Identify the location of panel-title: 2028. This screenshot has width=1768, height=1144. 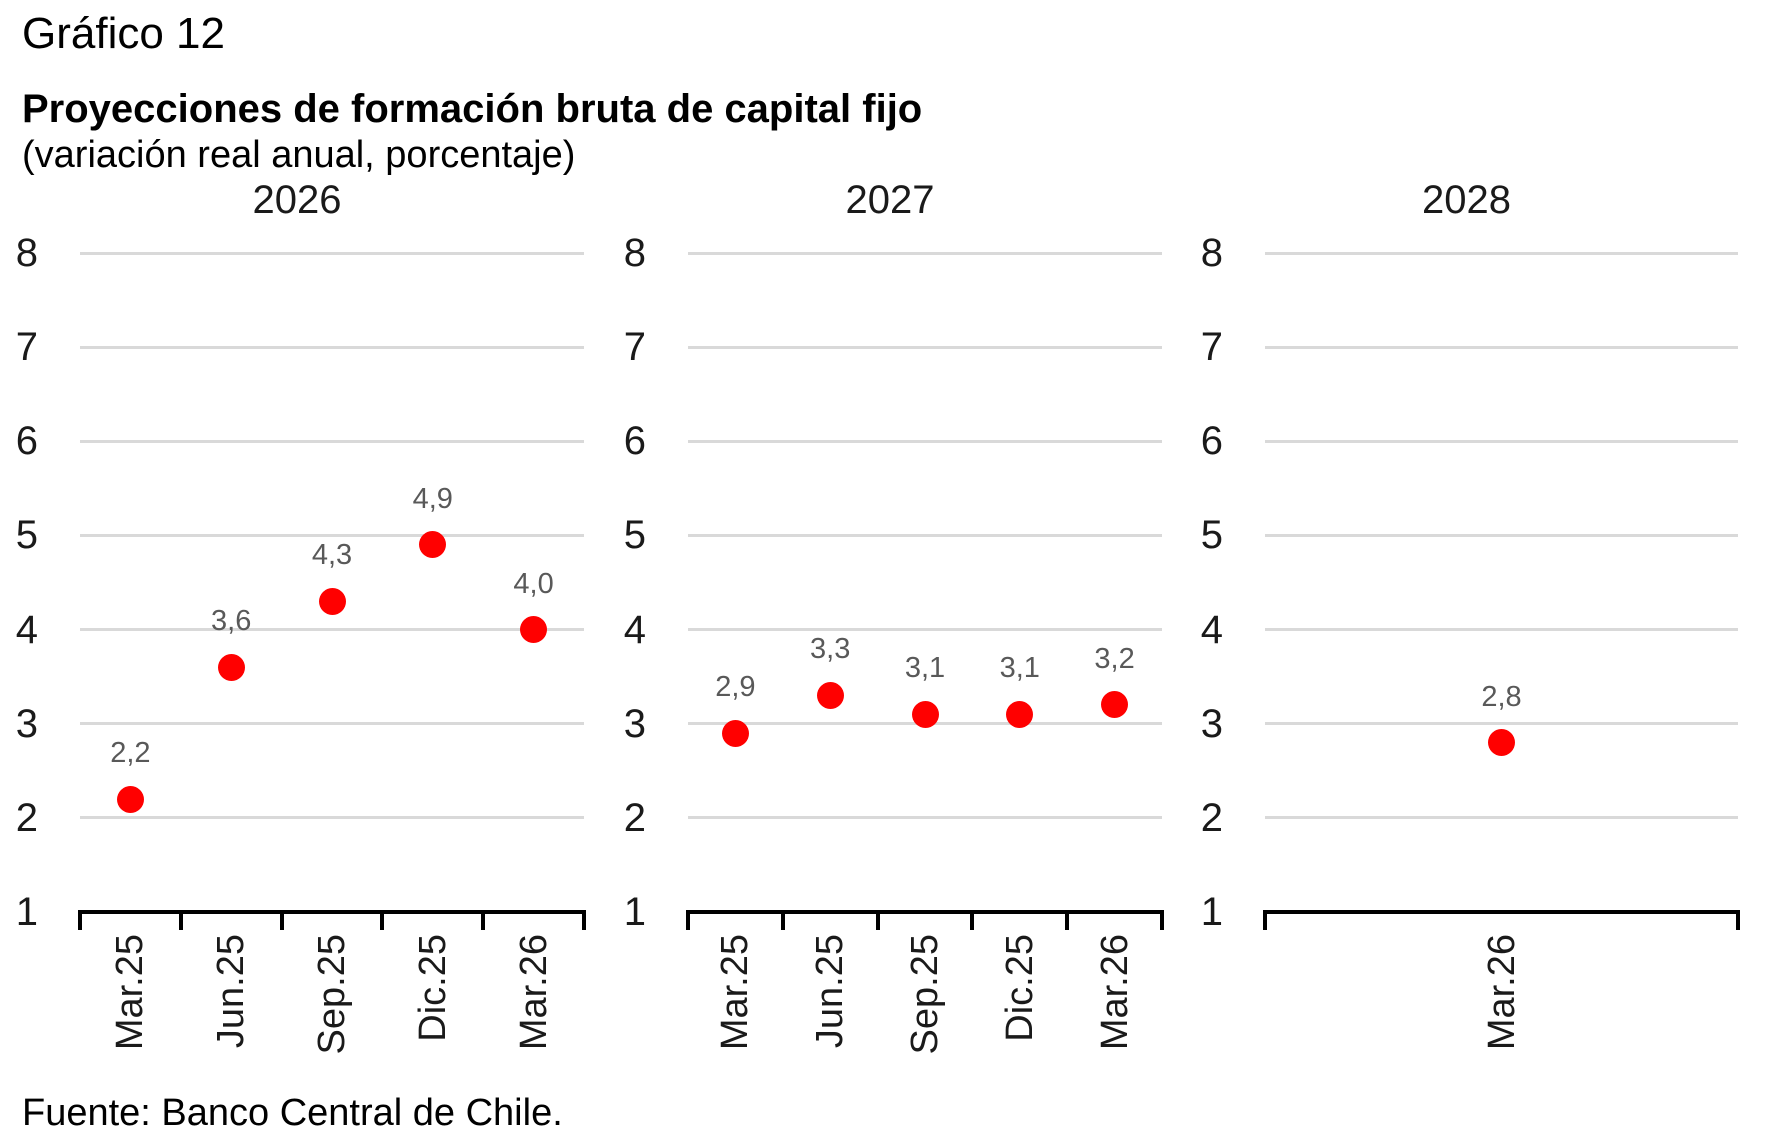
(1466, 200).